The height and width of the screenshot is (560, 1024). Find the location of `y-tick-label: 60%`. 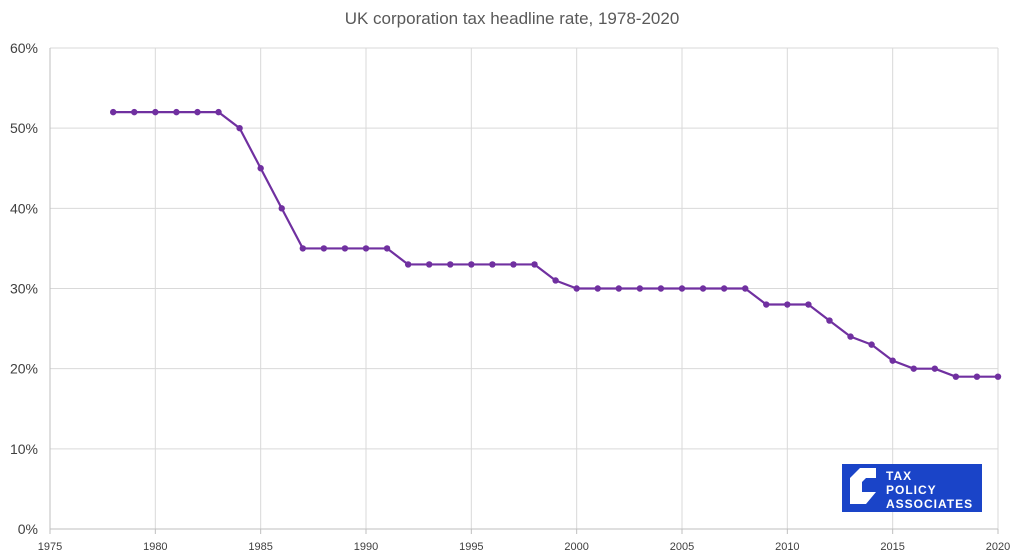

y-tick-label: 60% is located at coordinates (24, 48).